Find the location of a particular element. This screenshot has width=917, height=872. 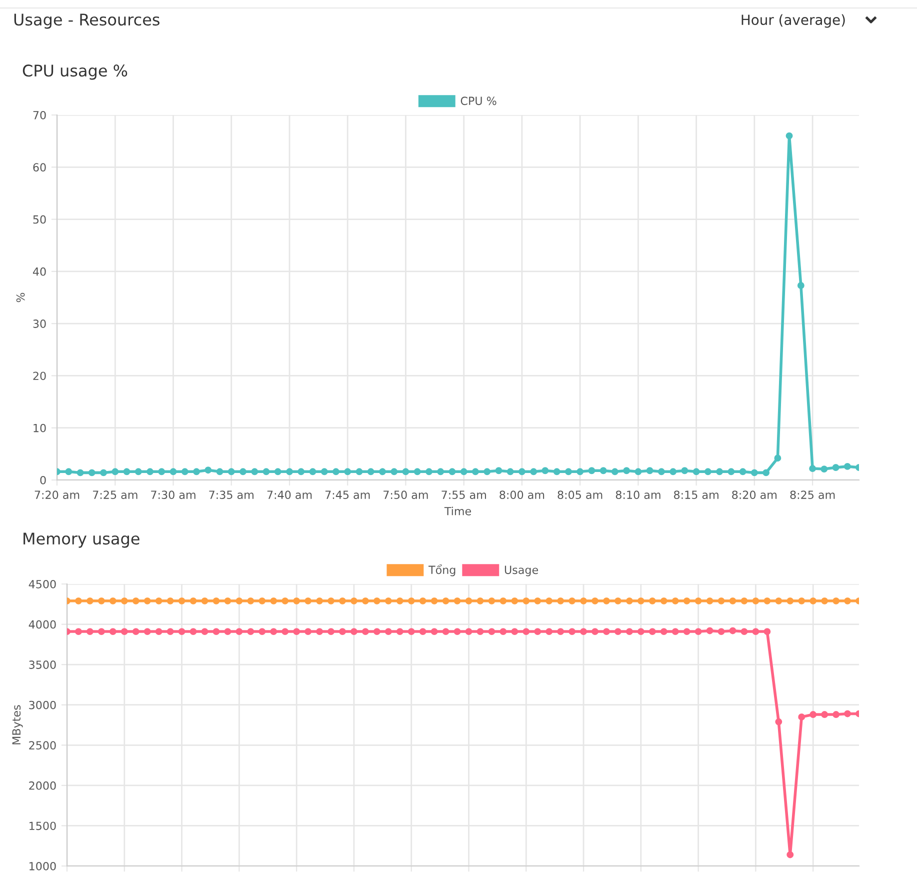

y-tick-label: 1500 is located at coordinates (43, 826).